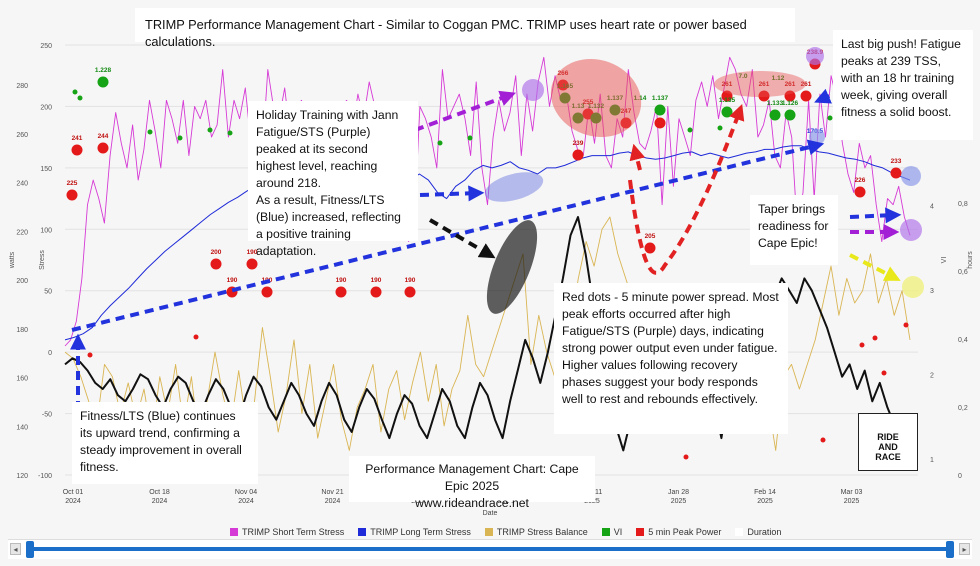  I want to click on legend-label: Duration, so click(764, 532).